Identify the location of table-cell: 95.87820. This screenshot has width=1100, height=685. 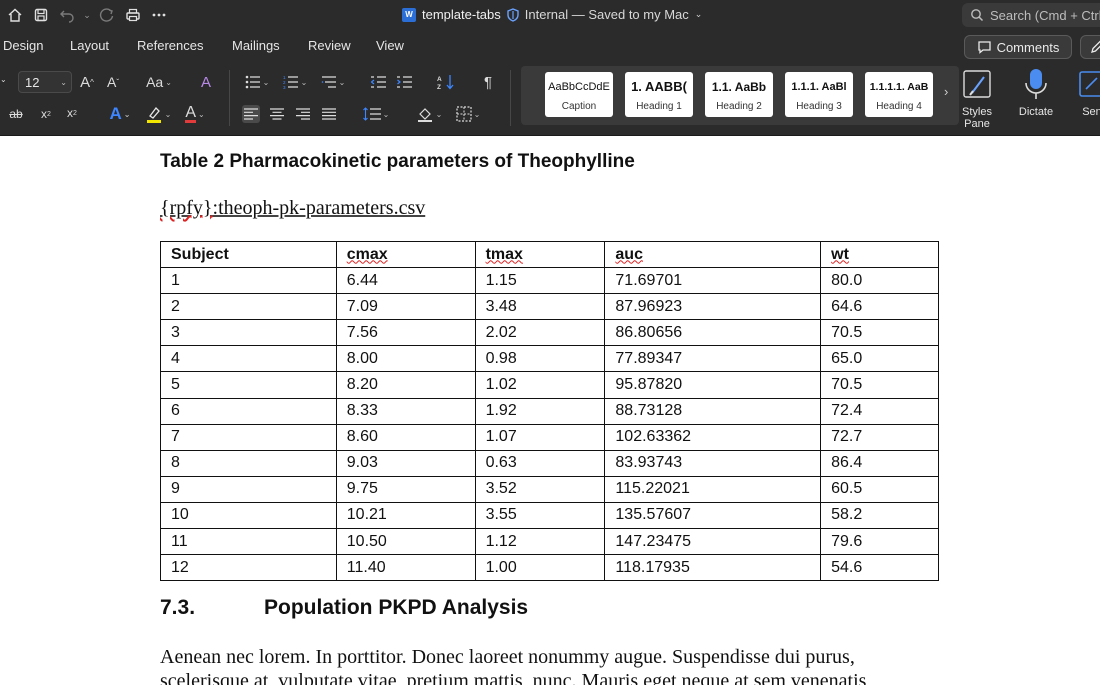
(713, 385).